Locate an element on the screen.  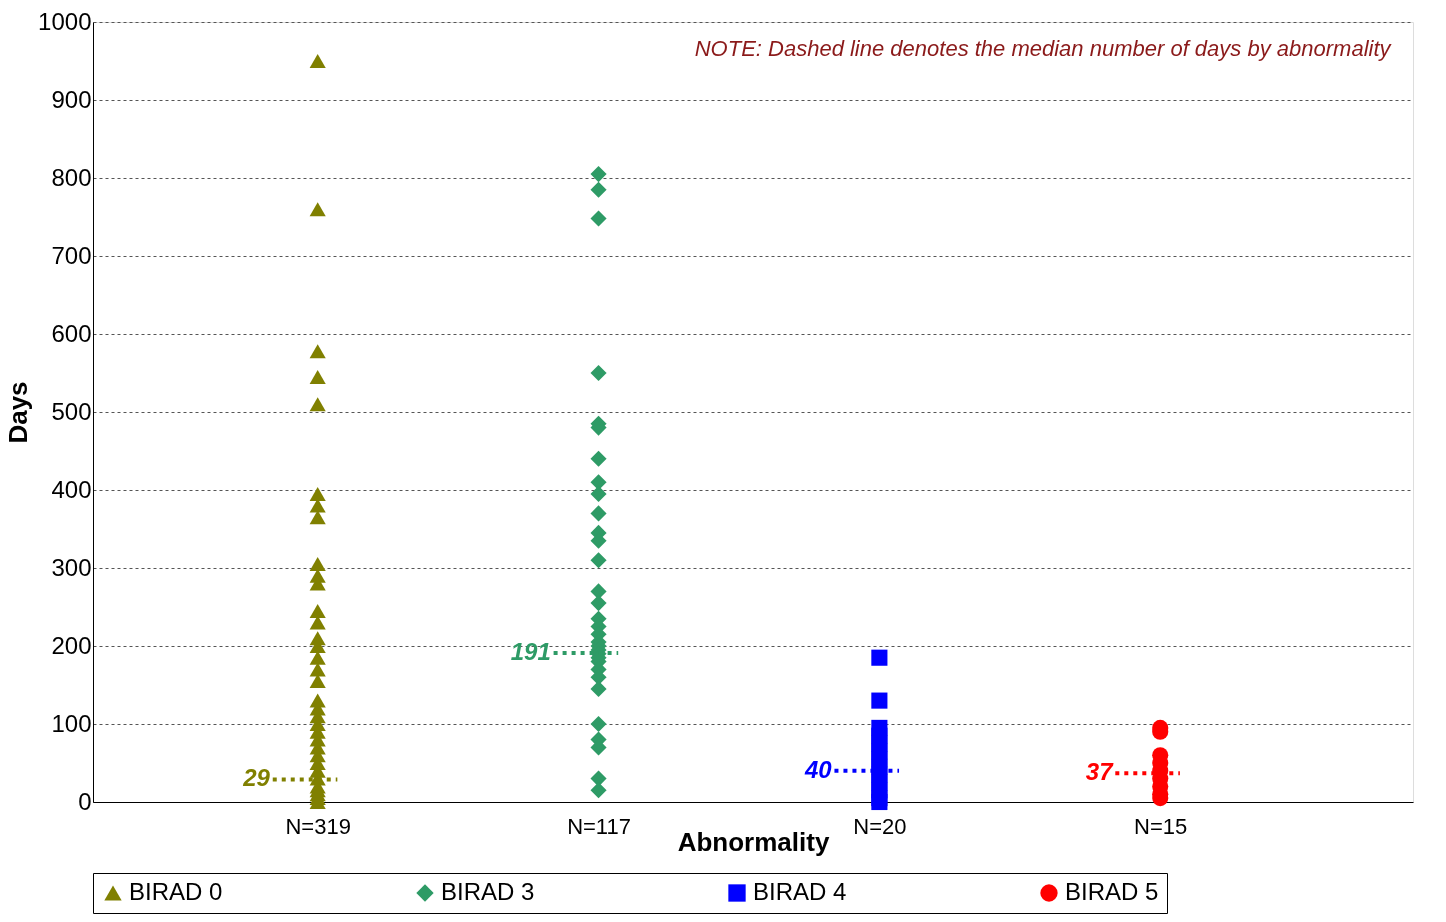
legend-label: BIRAD 0 is located at coordinates (176, 891).